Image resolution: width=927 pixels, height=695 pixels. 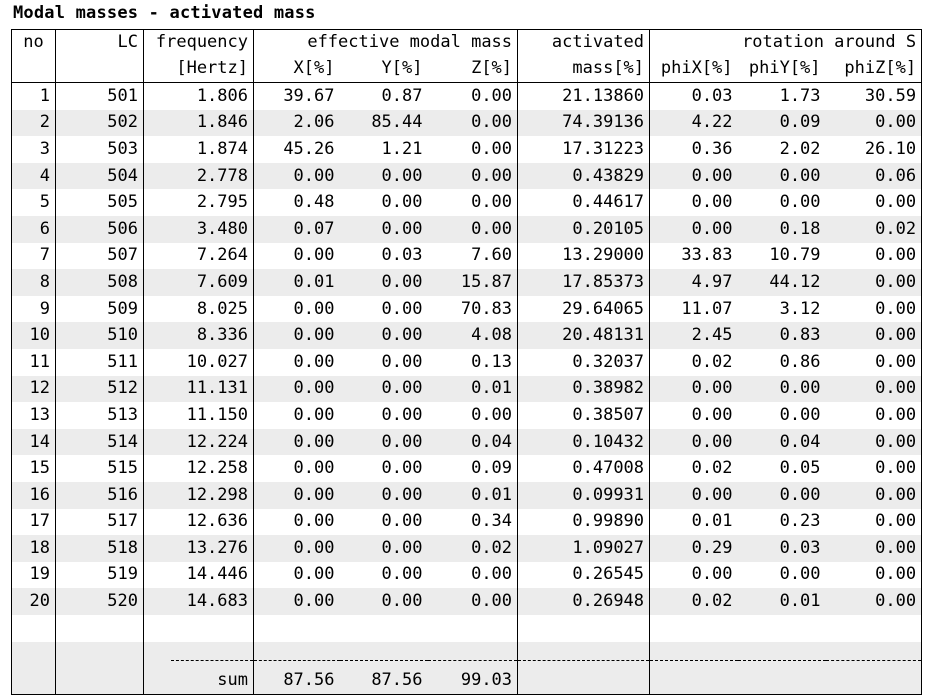 I want to click on cell-y: 85.44, so click(x=383, y=123).